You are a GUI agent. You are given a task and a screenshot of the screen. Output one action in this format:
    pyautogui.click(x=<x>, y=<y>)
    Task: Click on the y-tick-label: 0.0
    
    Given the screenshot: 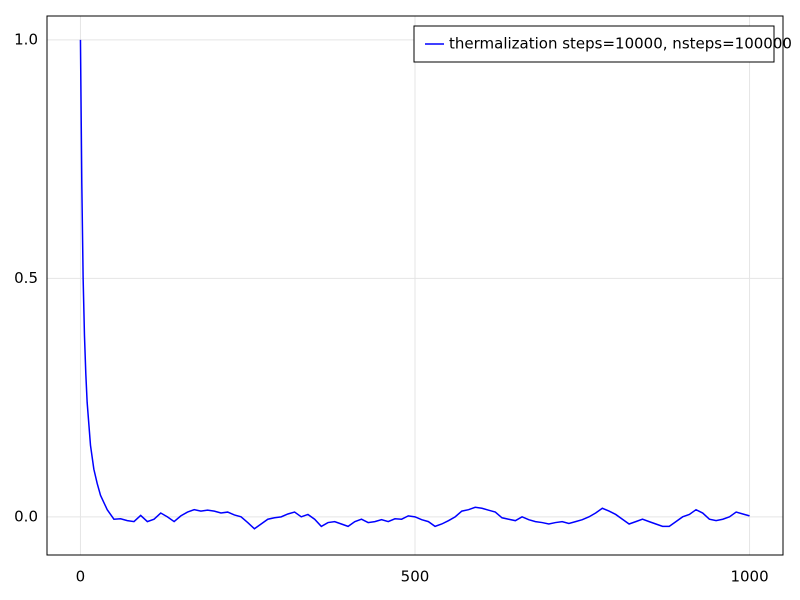 What is the action you would take?
    pyautogui.click(x=26, y=516)
    